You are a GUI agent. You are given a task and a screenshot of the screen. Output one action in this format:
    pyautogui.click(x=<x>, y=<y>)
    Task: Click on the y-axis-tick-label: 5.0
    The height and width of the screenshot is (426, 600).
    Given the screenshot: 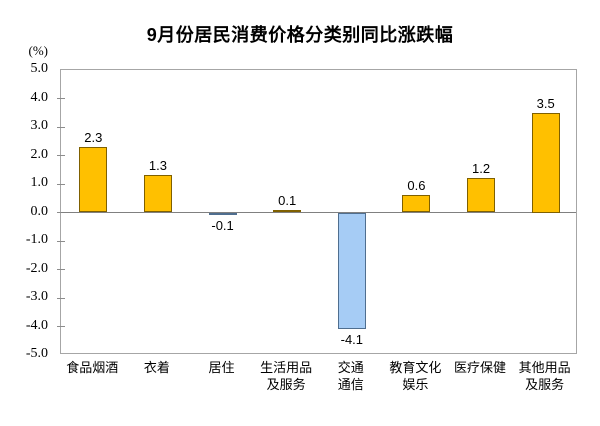 What is the action you would take?
    pyautogui.click(x=39, y=68)
    